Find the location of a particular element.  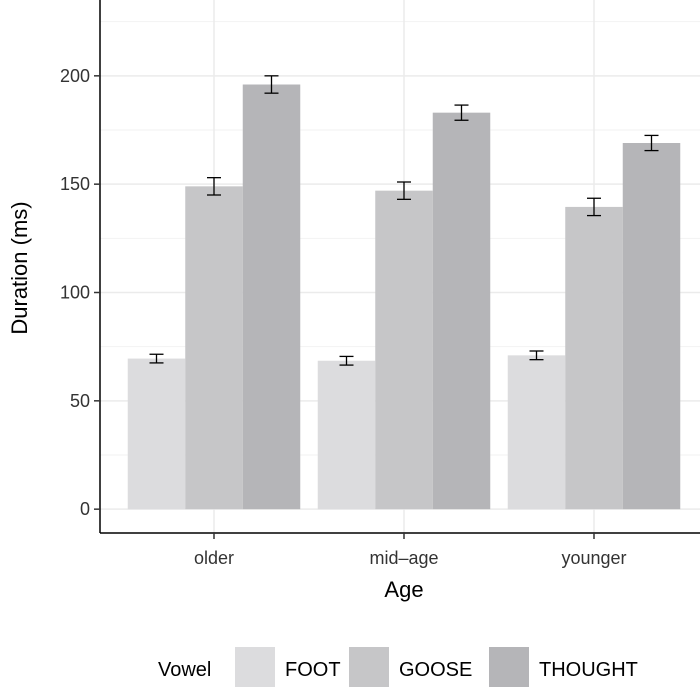

legend-title: Vowel is located at coordinates (184, 670).